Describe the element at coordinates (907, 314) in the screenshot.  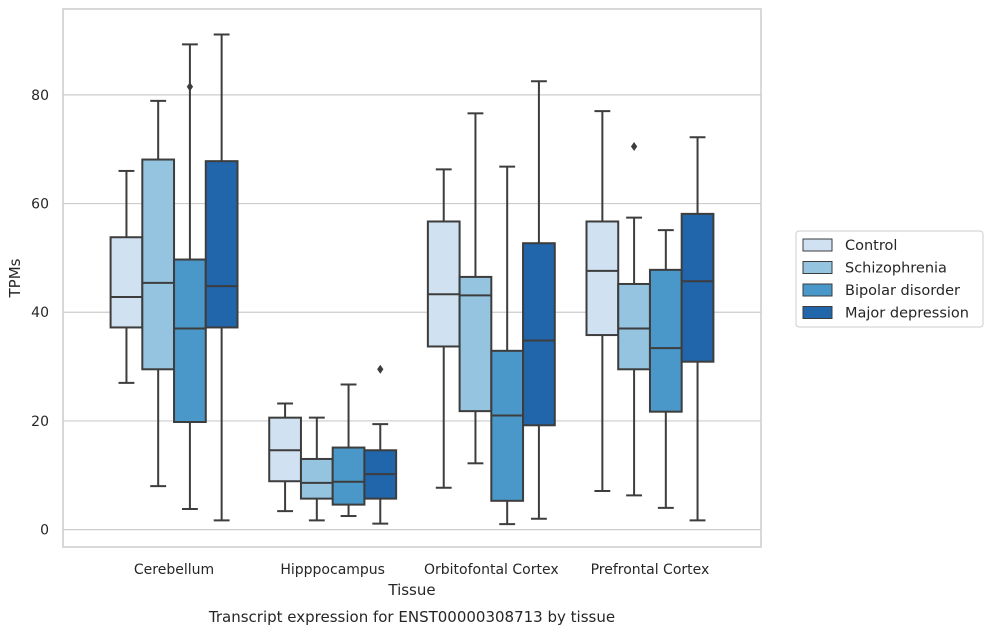
I see `legend-label: Major depression` at that location.